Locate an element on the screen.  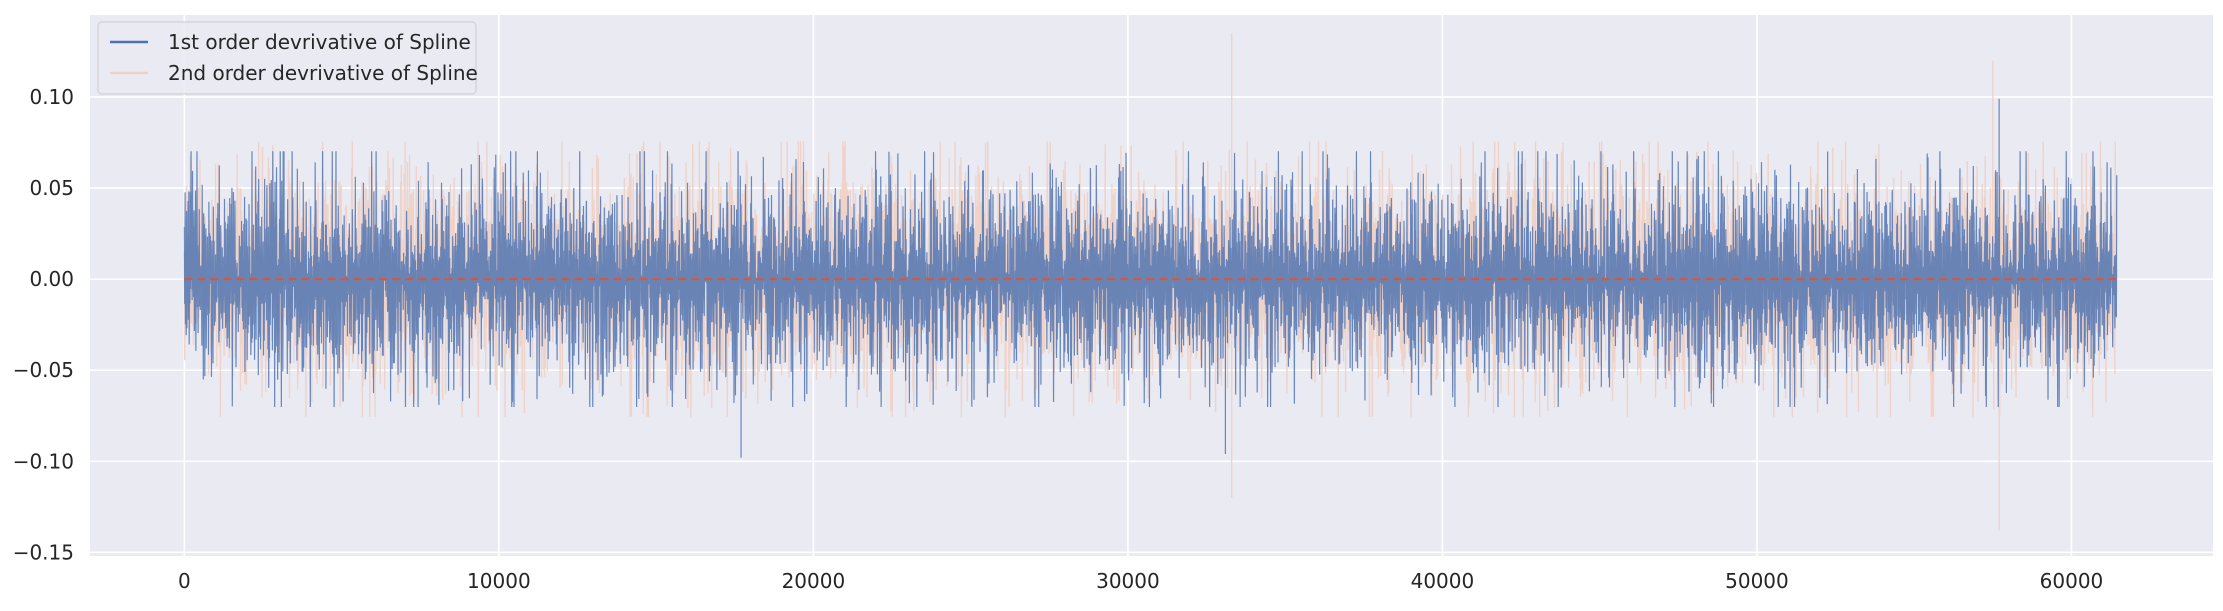
legend-box is located at coordinates (287, 58).